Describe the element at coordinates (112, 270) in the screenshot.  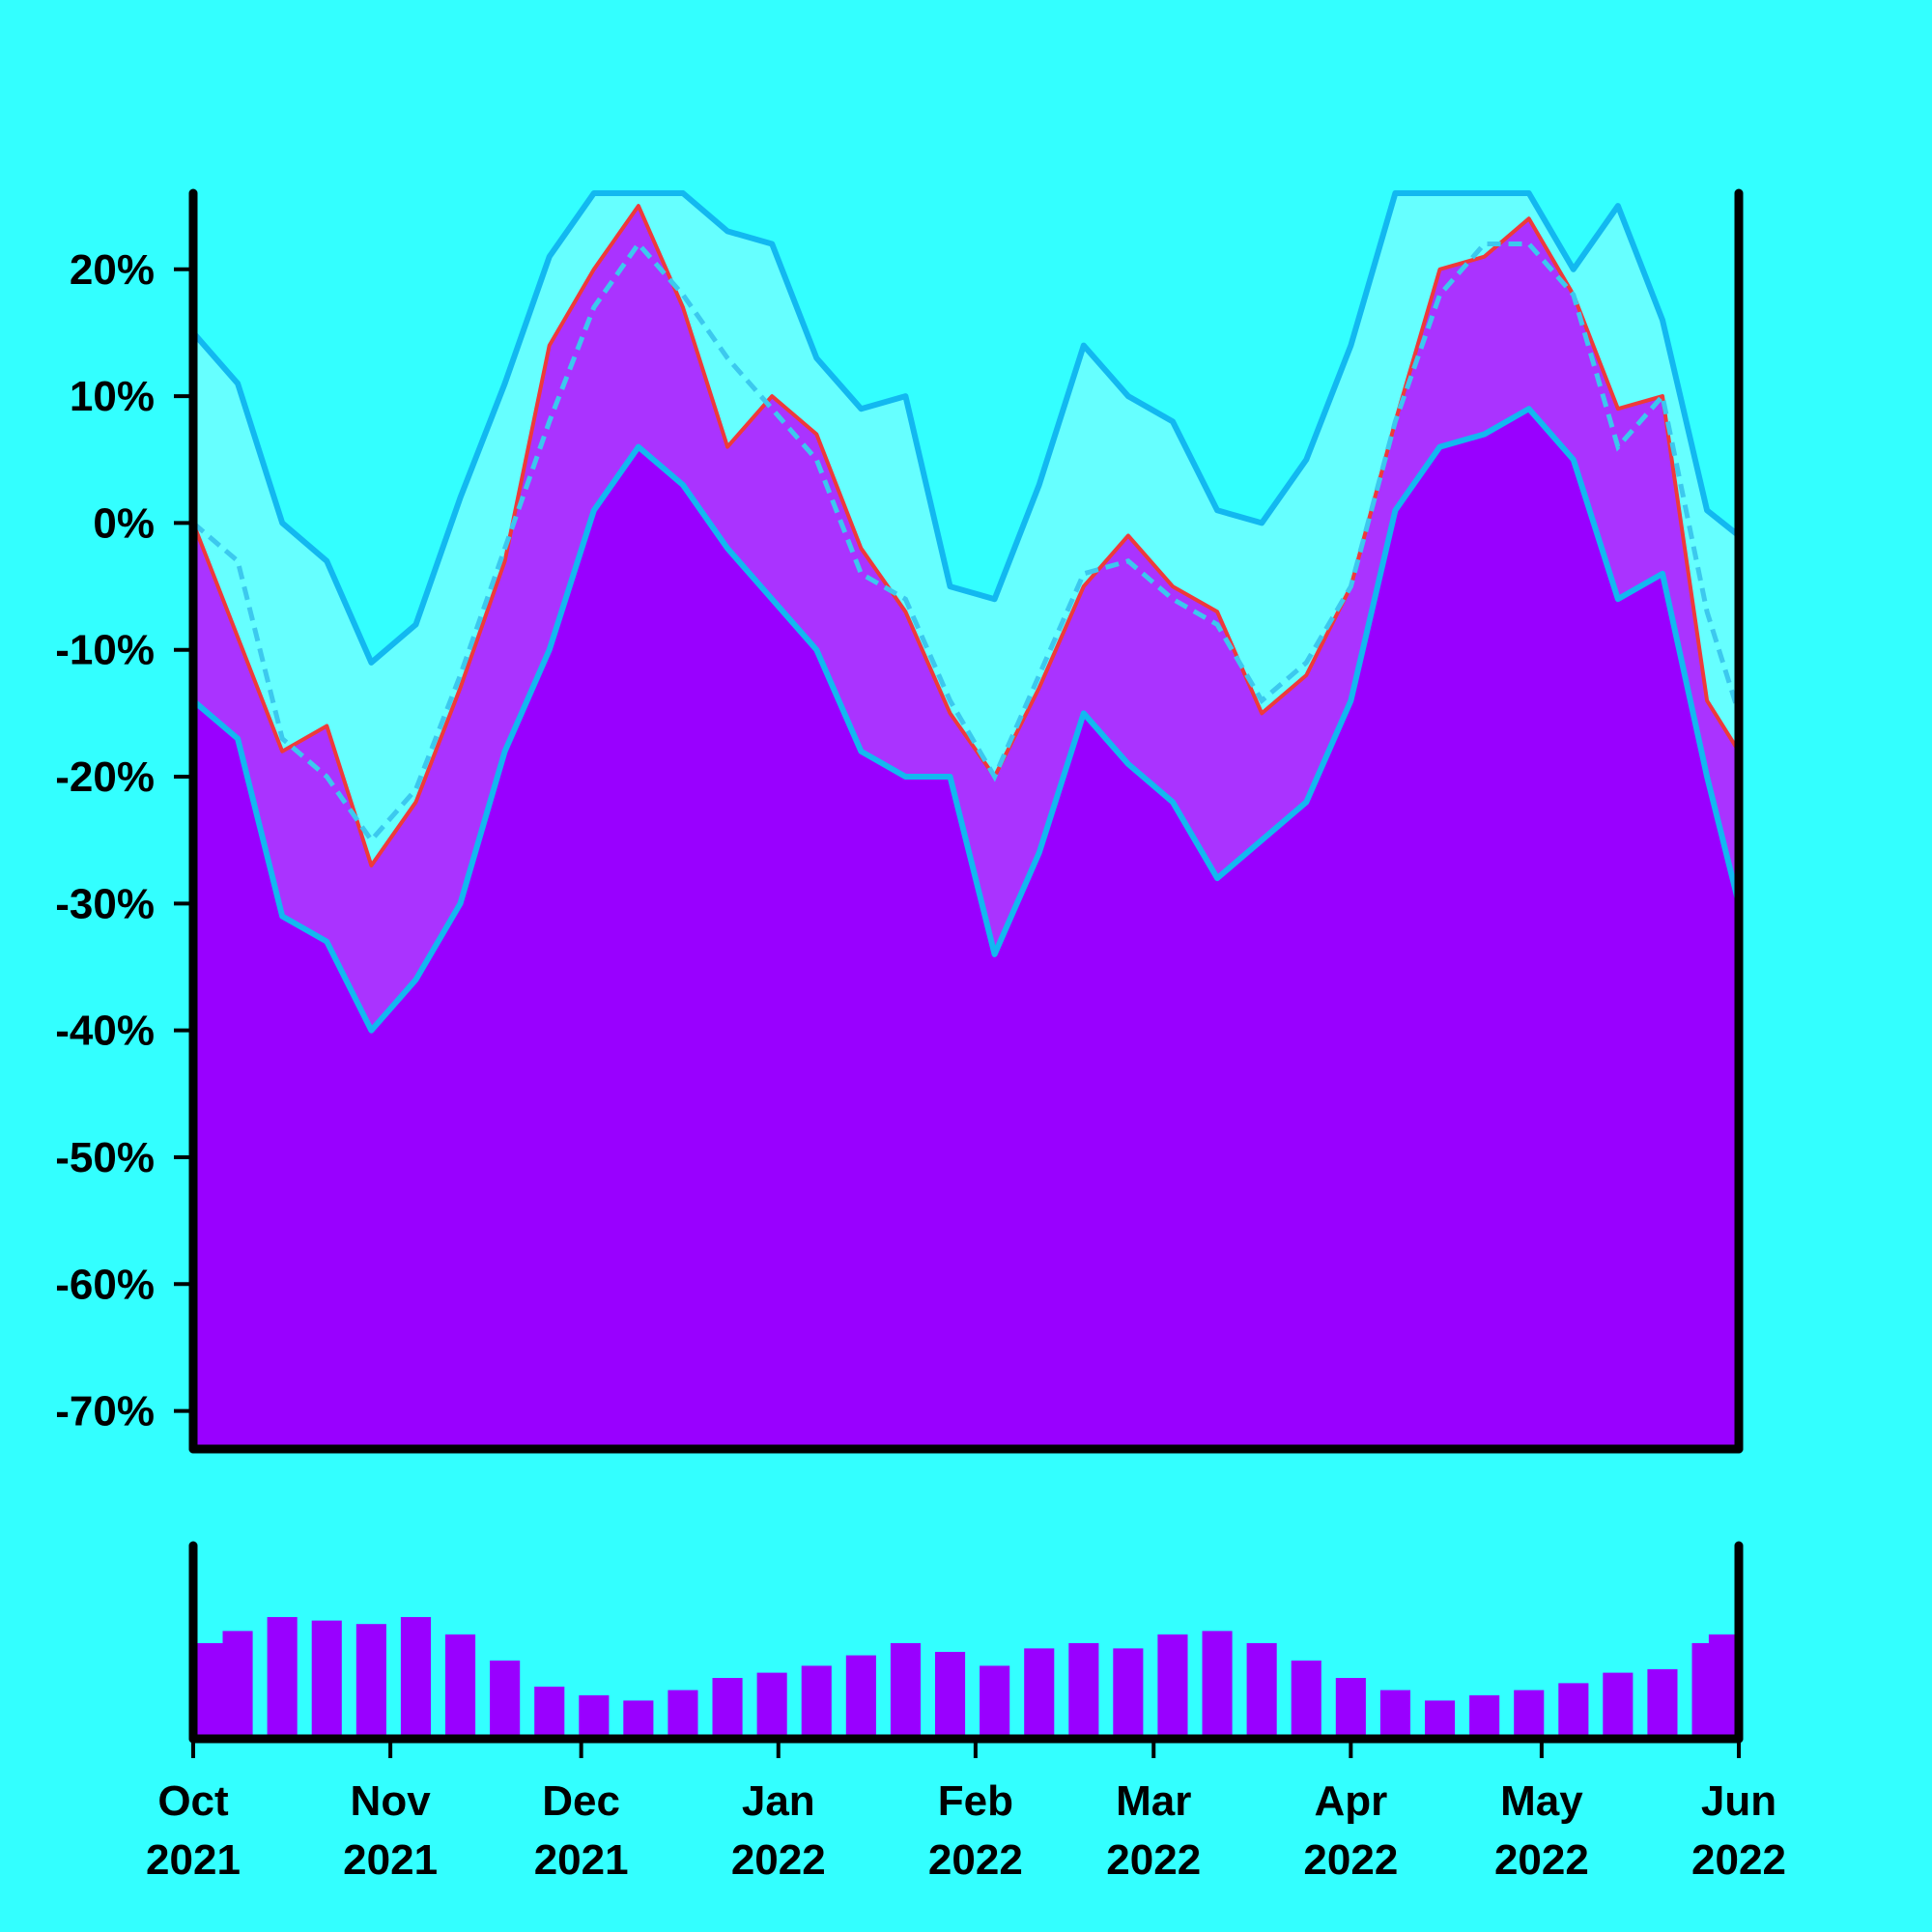
I see `y-tick-label: 20%` at that location.